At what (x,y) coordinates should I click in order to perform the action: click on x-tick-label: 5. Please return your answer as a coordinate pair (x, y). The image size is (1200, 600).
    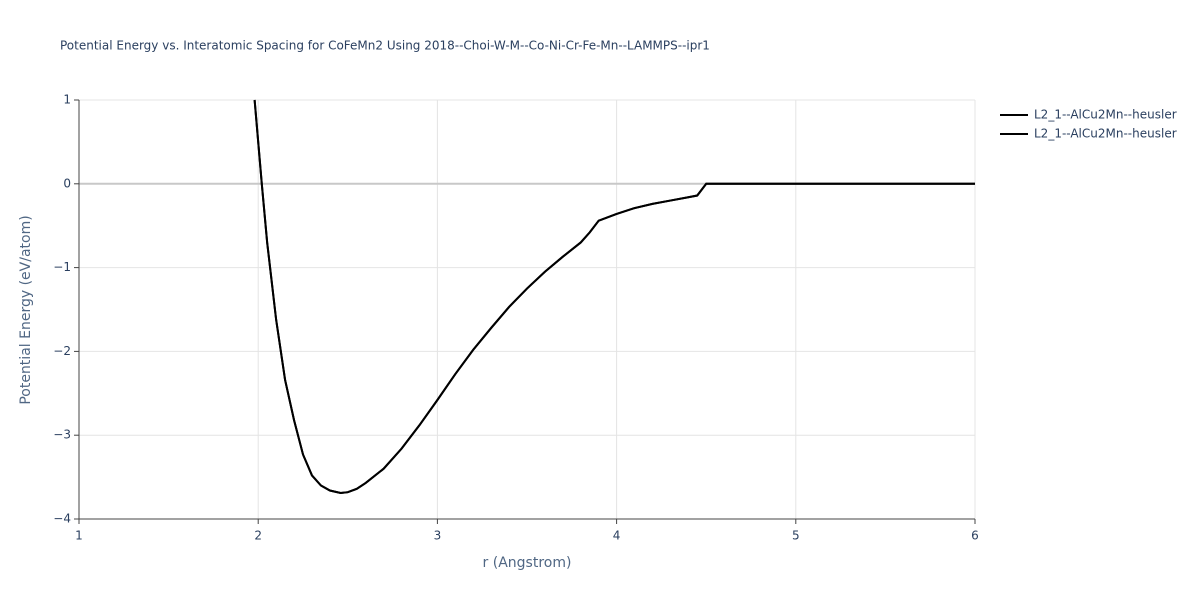
    Looking at the image, I should click on (796, 536).